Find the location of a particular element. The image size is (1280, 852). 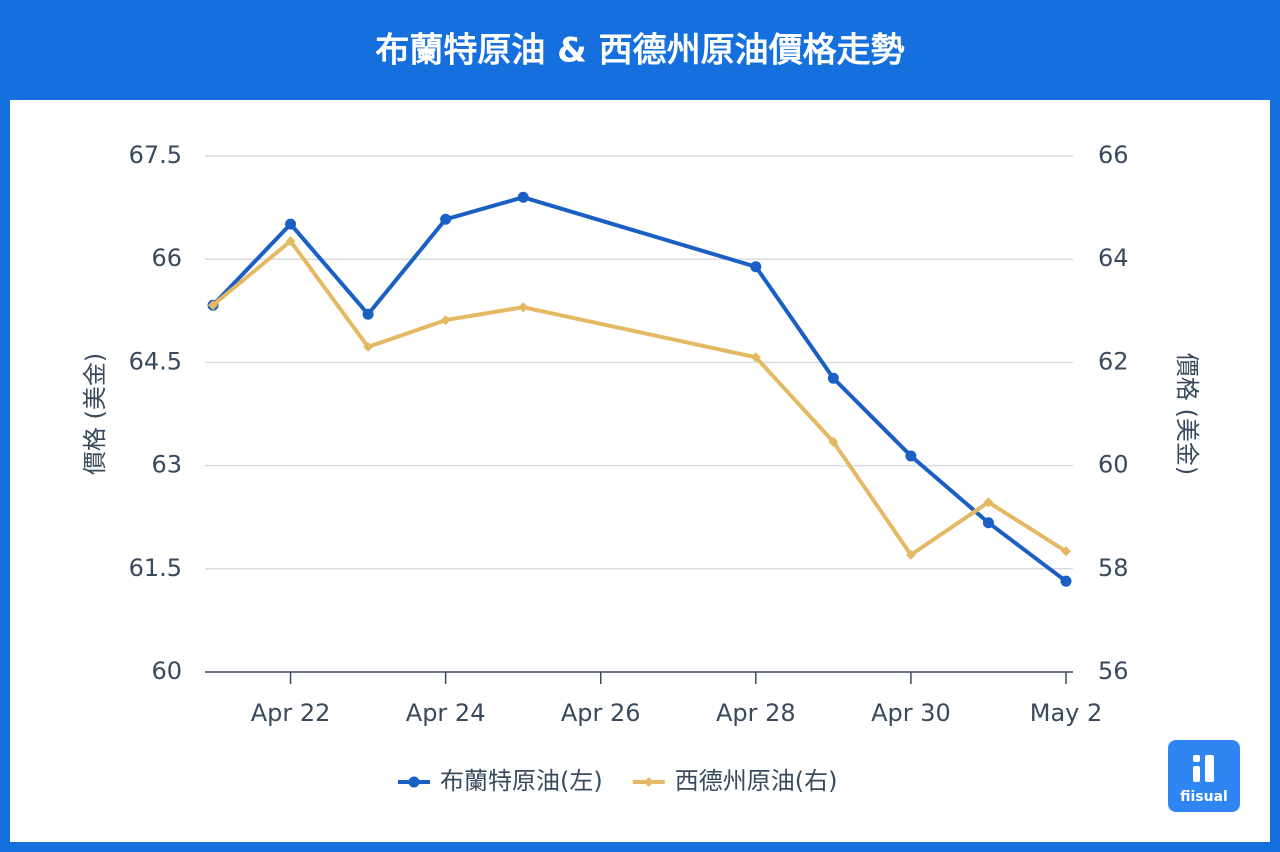

y2-tick-label: 64 is located at coordinates (1113, 258).